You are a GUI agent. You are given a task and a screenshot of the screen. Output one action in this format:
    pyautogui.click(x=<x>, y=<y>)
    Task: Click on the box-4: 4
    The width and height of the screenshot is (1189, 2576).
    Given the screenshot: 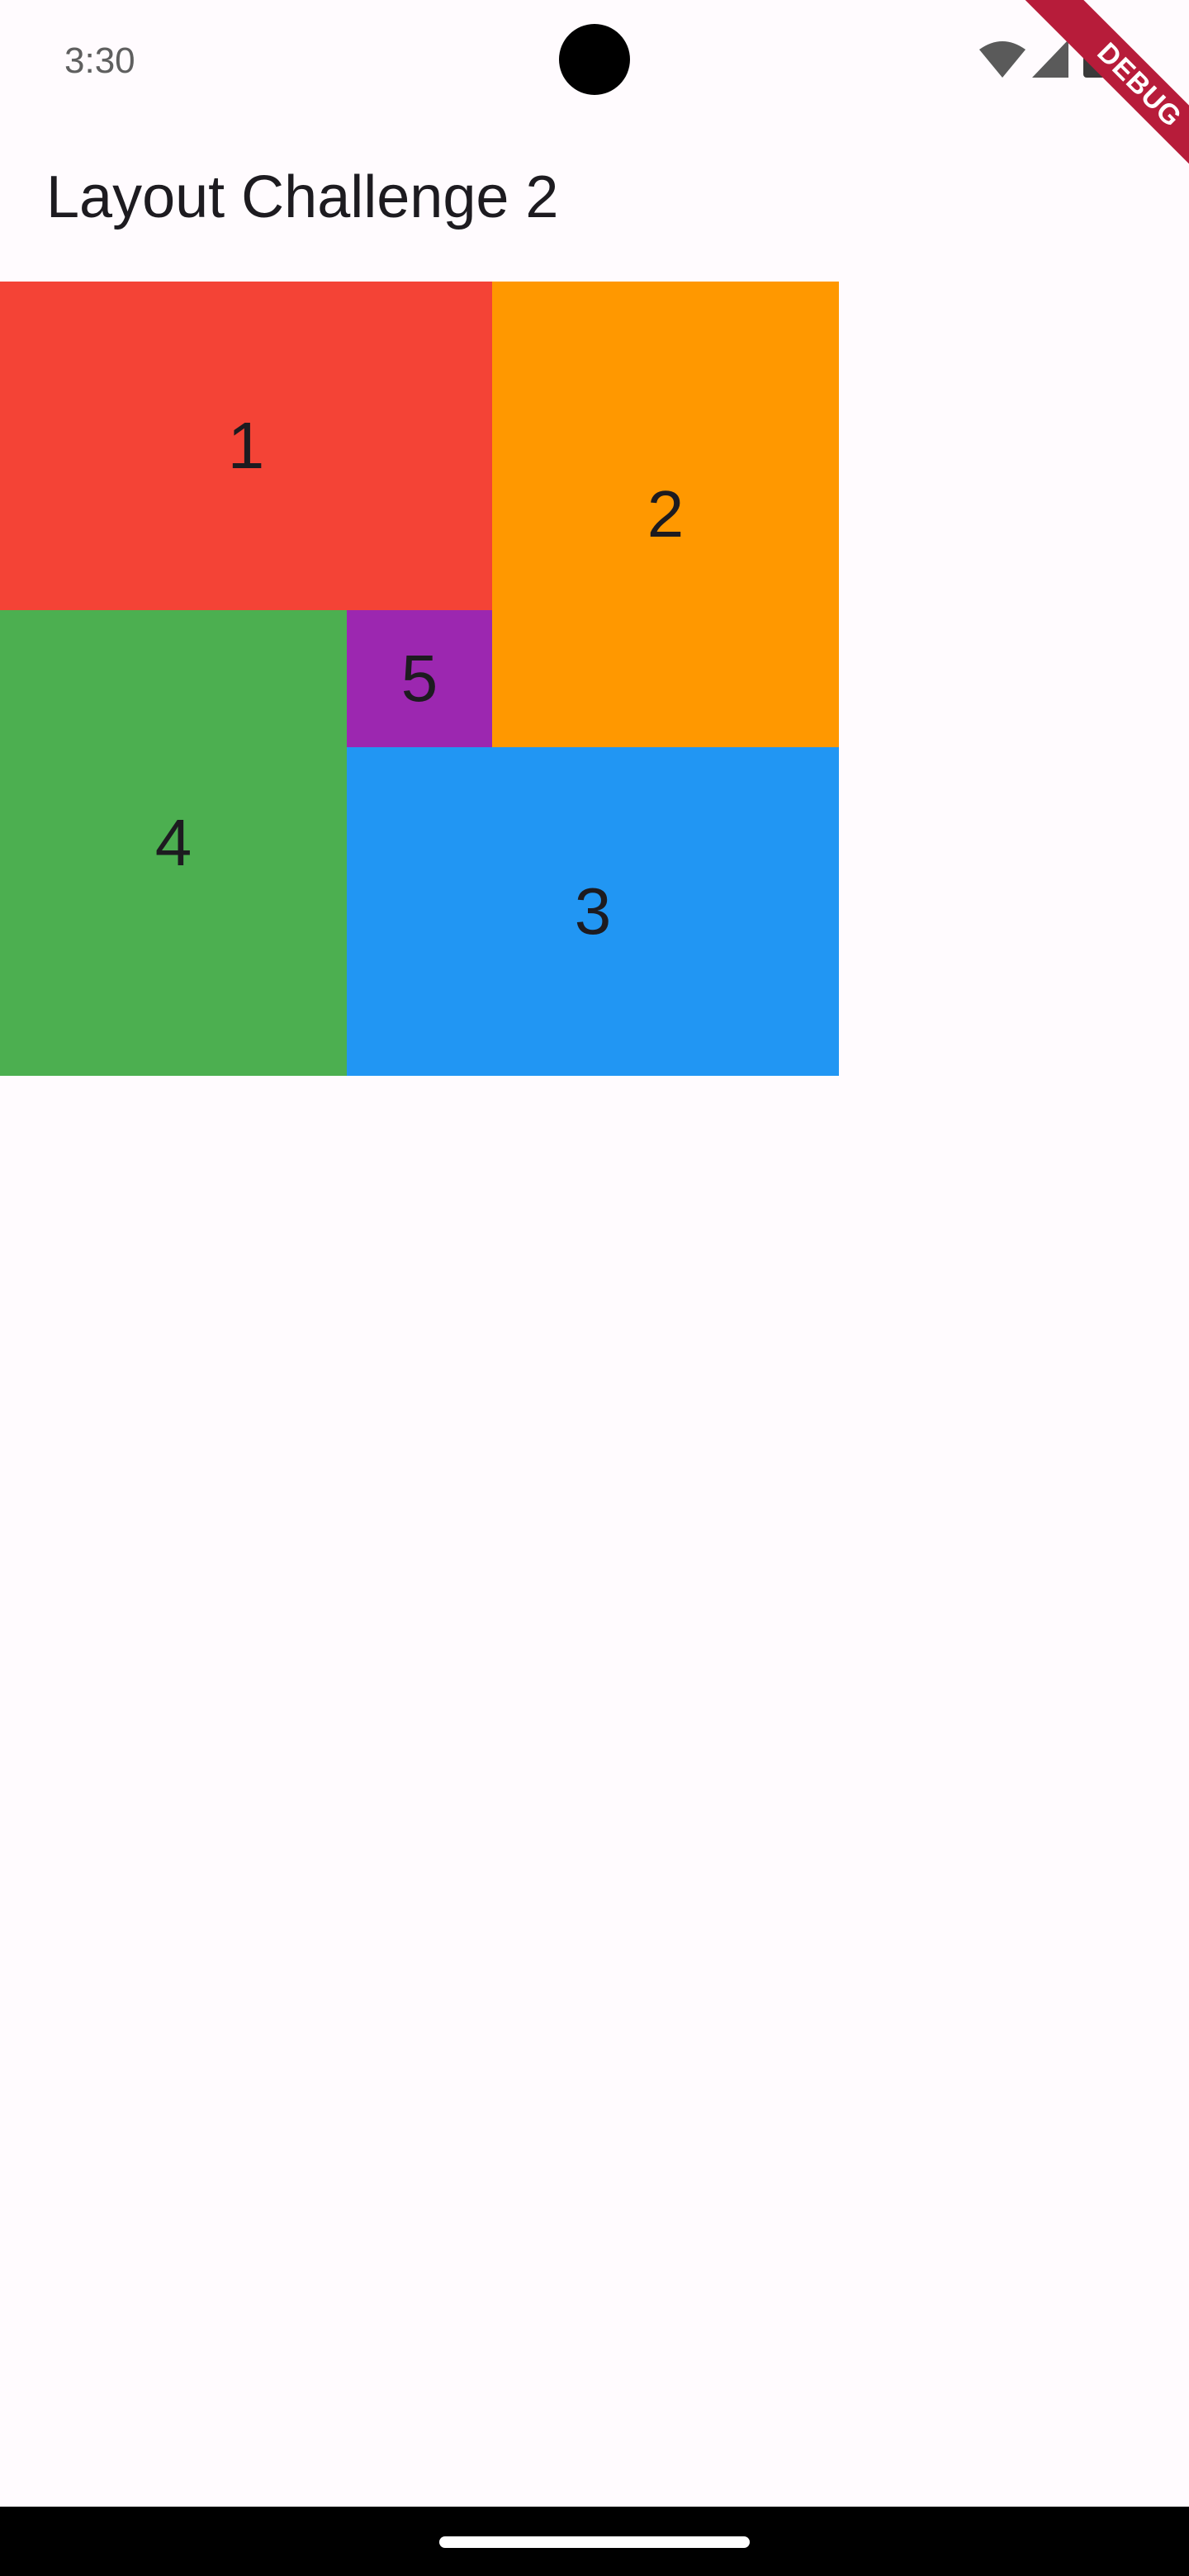 What is the action you would take?
    pyautogui.click(x=173, y=843)
    